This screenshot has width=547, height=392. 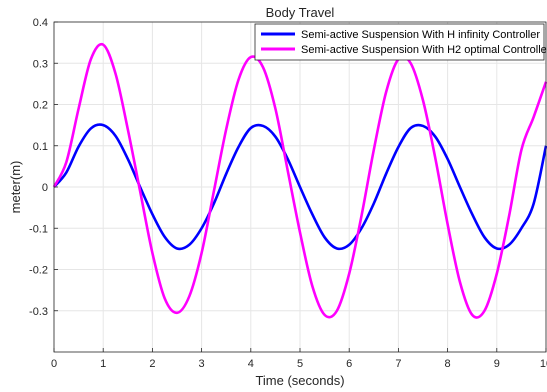 What do you see at coordinates (202, 364) in the screenshot?
I see `x-tick-label: 3` at bounding box center [202, 364].